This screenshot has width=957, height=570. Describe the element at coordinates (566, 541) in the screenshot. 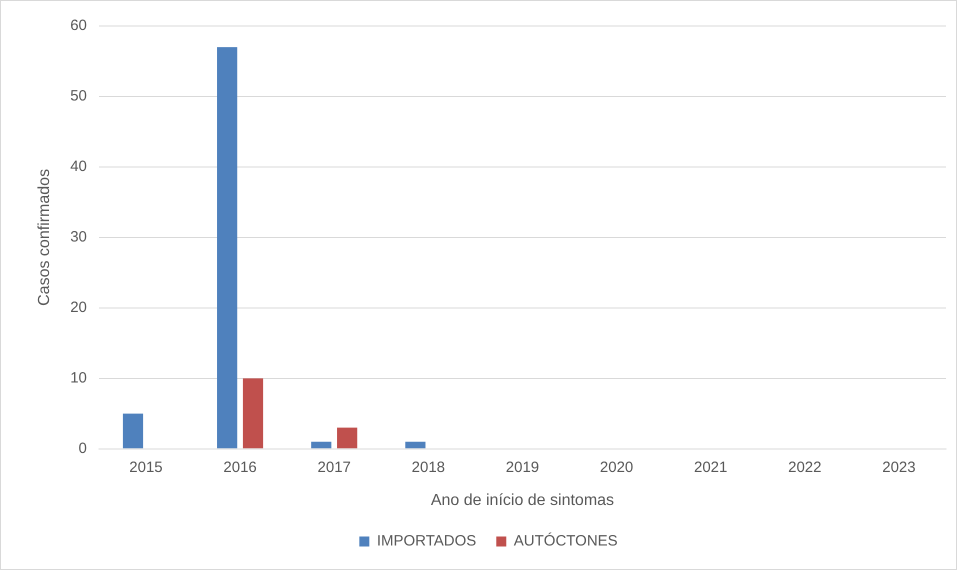

I see `legend-label: AUTÓCTONES` at that location.